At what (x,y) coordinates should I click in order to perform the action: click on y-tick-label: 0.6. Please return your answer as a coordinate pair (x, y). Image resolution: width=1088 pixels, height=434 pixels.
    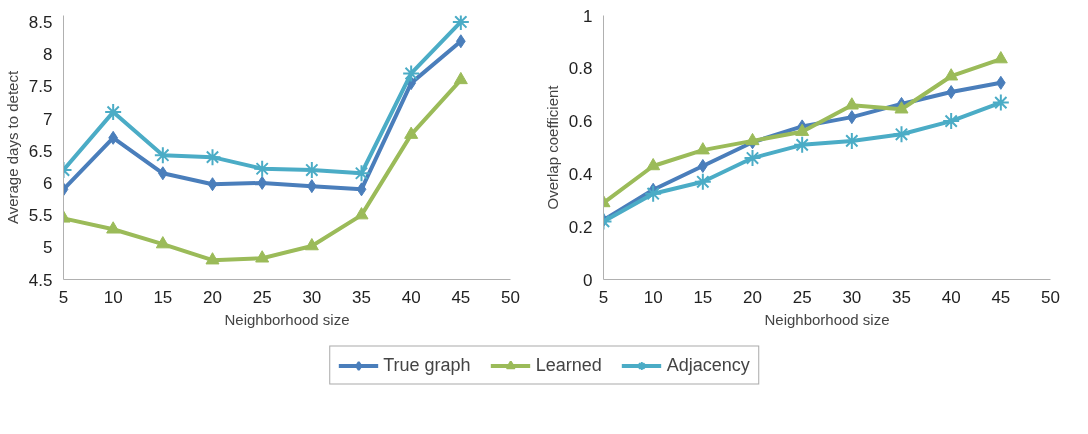
    Looking at the image, I should click on (580, 122).